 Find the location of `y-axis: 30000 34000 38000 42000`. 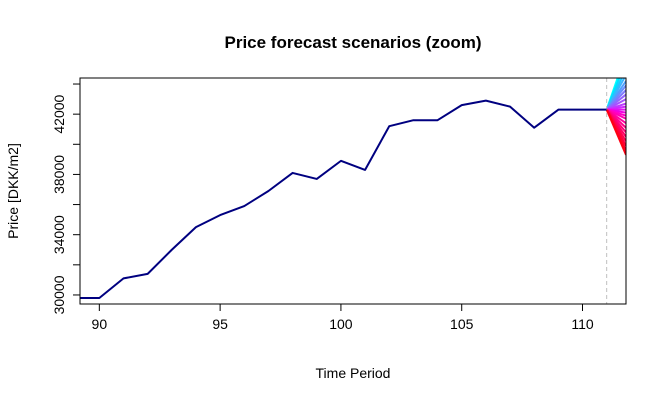

y-axis: 30000 34000 38000 42000 is located at coordinates (65, 198).